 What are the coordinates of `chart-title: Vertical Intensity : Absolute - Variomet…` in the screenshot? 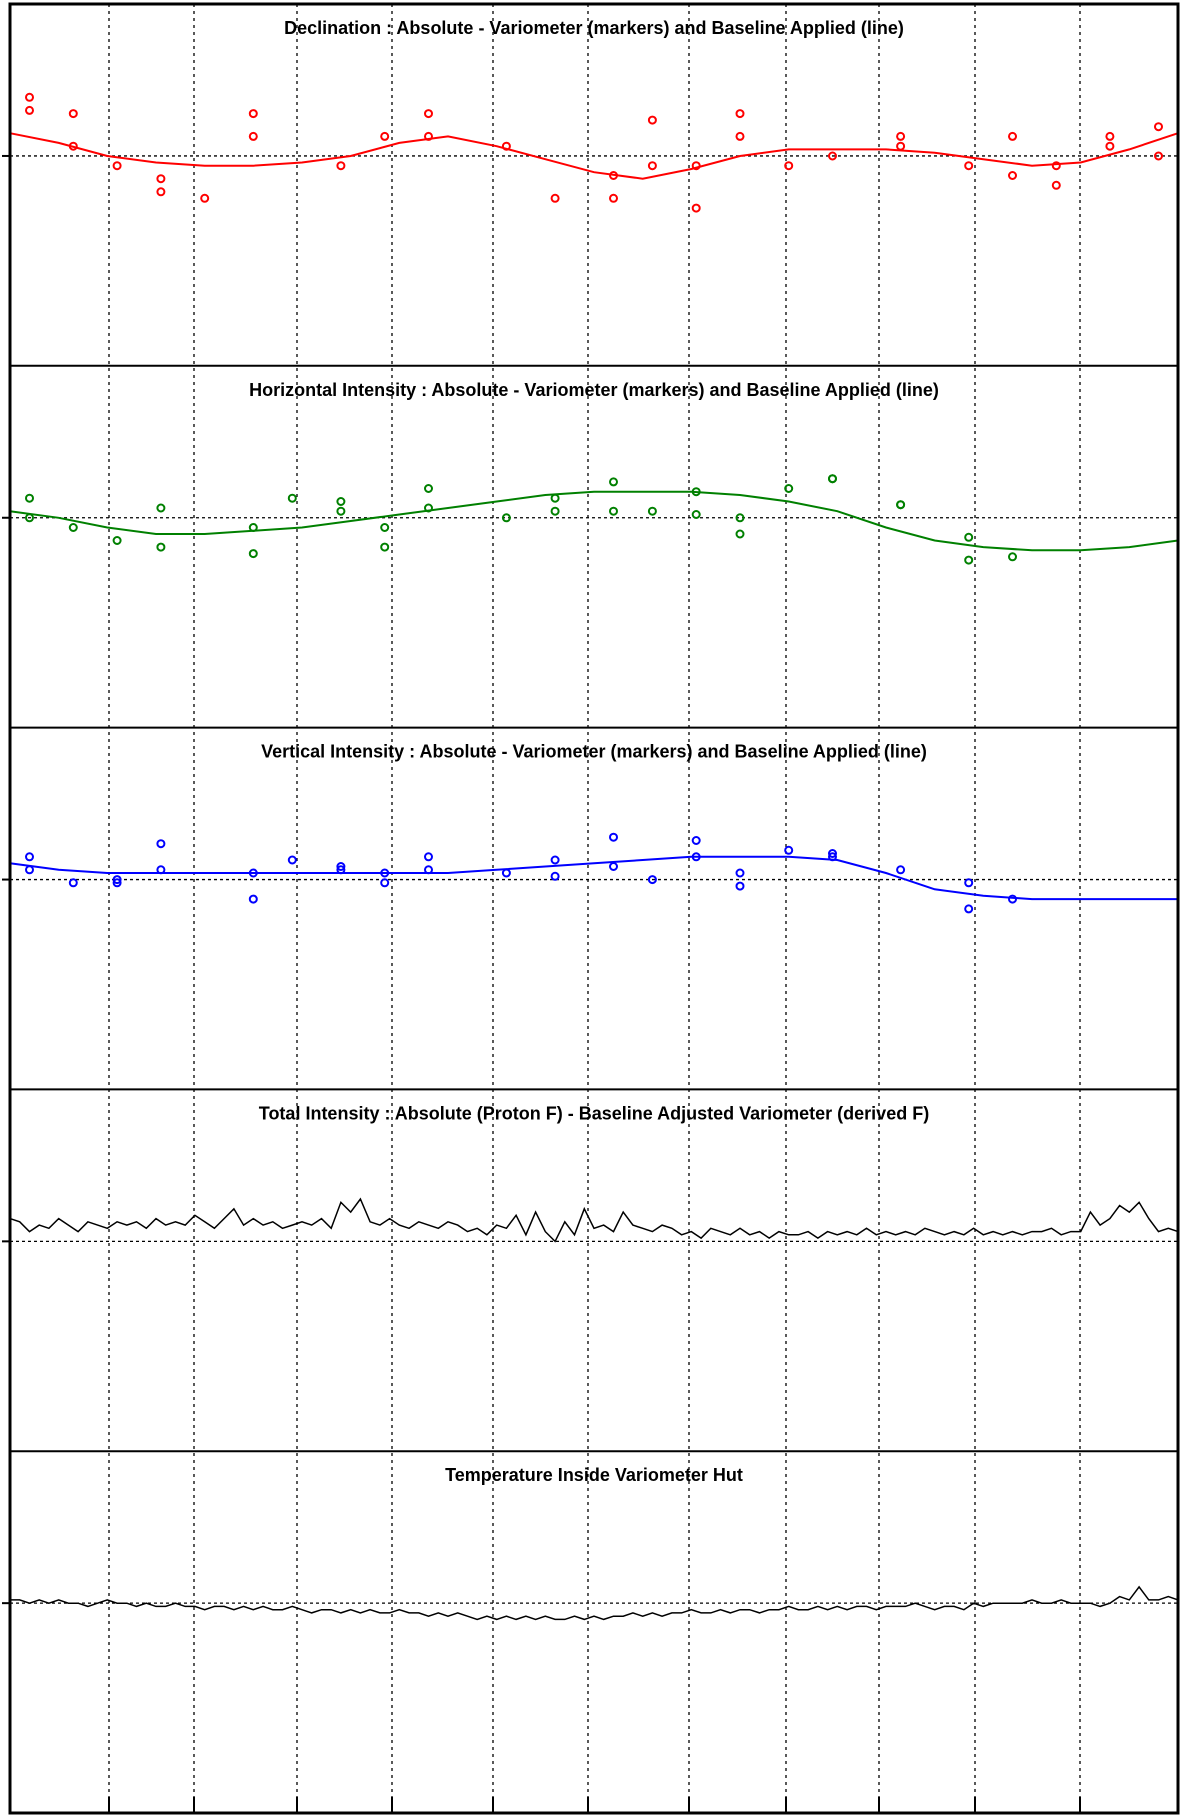 It's located at (594, 752).